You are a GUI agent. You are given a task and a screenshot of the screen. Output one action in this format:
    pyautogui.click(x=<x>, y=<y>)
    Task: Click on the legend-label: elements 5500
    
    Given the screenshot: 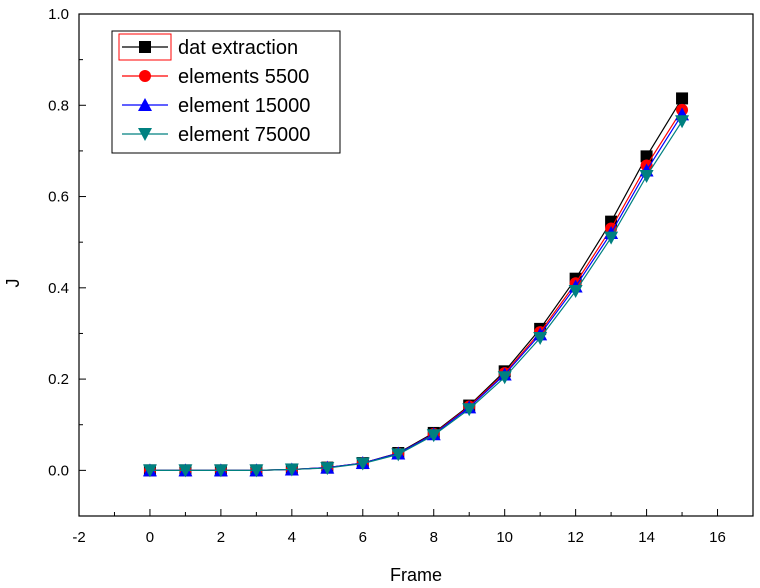 What is the action you would take?
    pyautogui.click(x=243, y=77)
    